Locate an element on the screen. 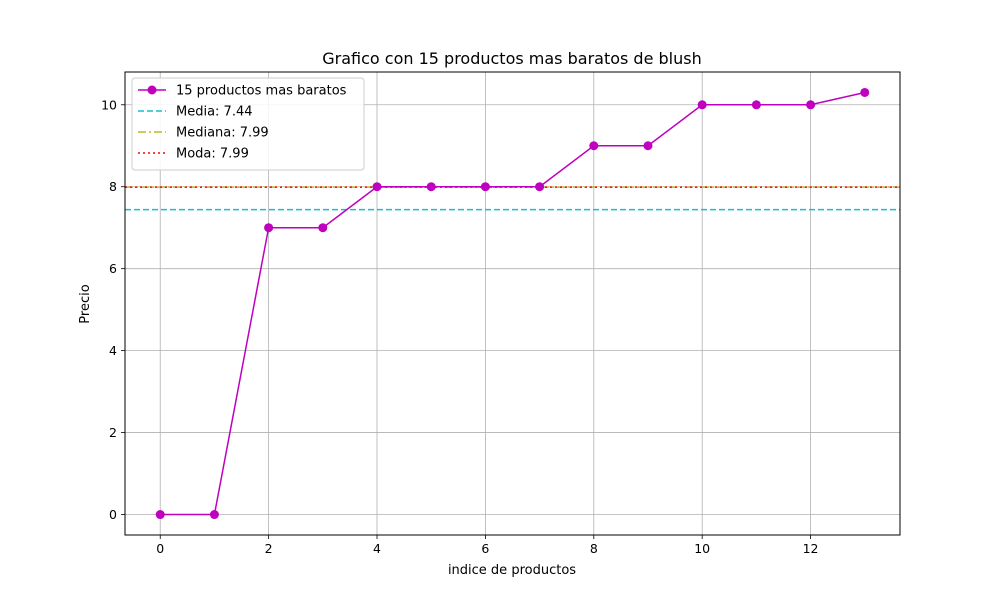  reference-lines is located at coordinates (512, 198).